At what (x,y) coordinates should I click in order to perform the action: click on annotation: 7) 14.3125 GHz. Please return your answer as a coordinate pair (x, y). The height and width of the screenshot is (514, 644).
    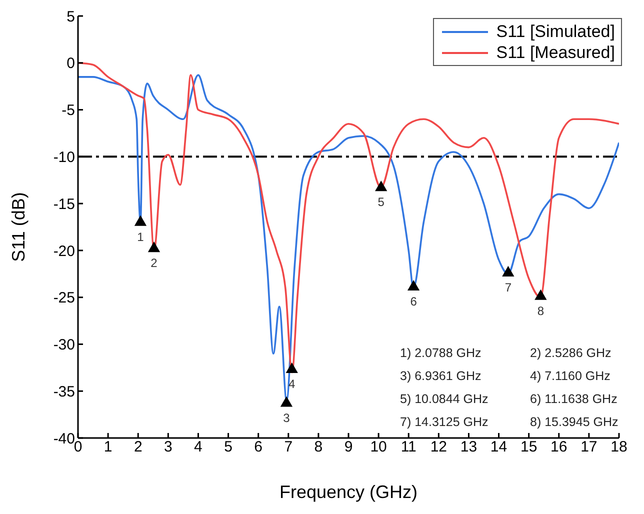
    Looking at the image, I should click on (445, 422).